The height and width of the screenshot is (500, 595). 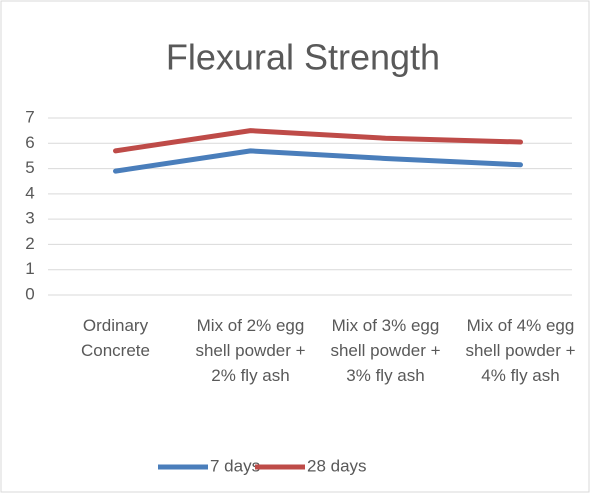 I want to click on x-tick-label: Ordinary Concrete, so click(x=115, y=338).